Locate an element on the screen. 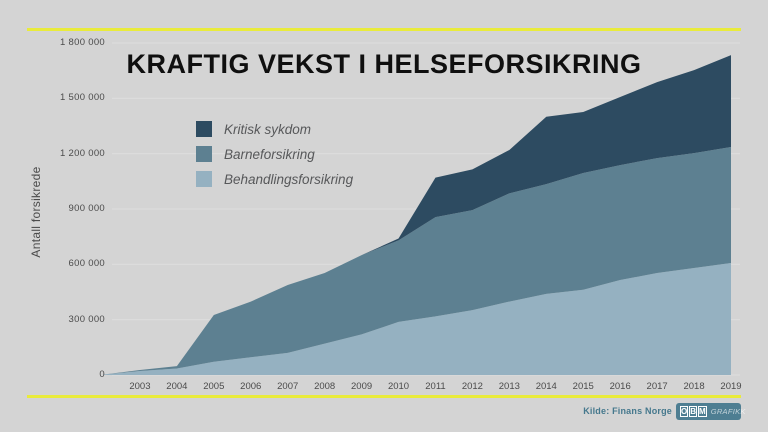 This screenshot has width=768, height=432. chart-title: KRAFTIG VEKST I HELSEFORSIKRING is located at coordinates (384, 64).